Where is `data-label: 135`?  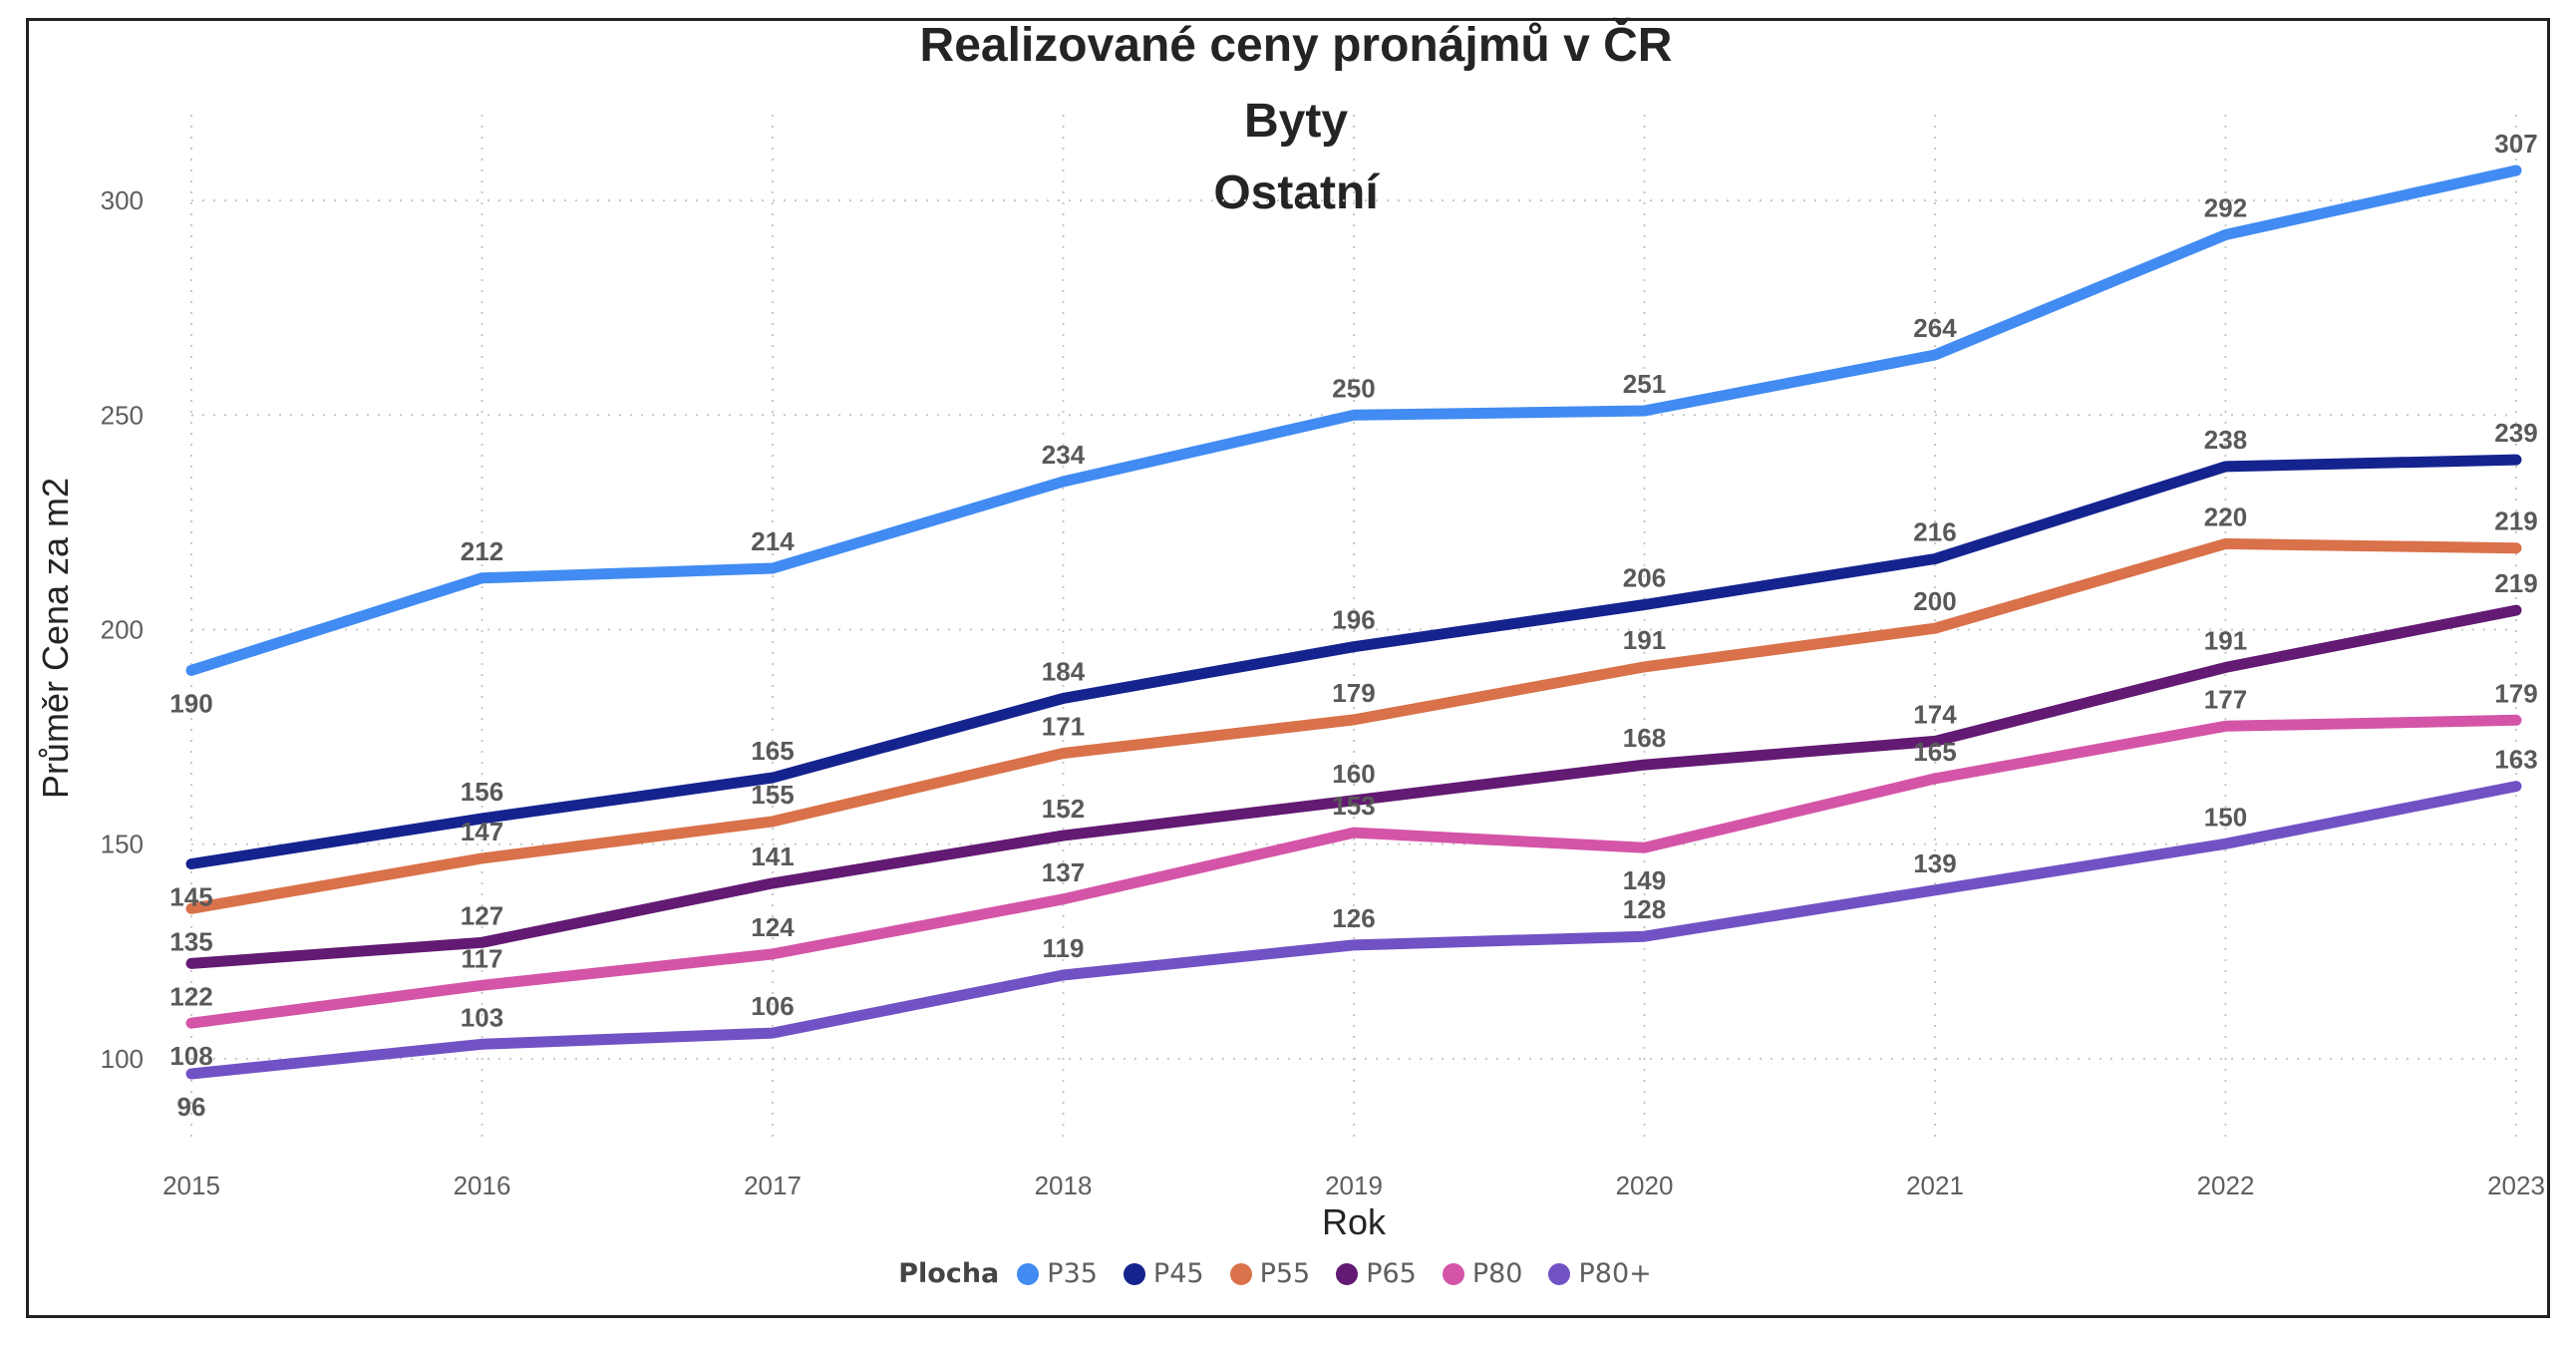
data-label: 135 is located at coordinates (190, 941).